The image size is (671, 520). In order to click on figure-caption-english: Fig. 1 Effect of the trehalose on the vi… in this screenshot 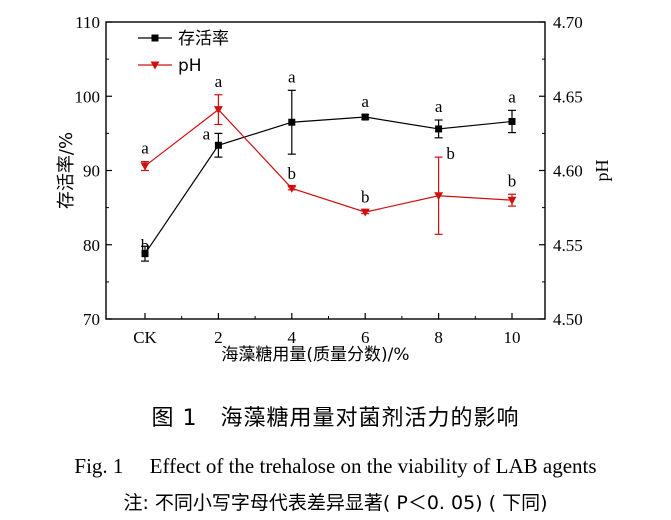, I will do `click(335, 466)`.